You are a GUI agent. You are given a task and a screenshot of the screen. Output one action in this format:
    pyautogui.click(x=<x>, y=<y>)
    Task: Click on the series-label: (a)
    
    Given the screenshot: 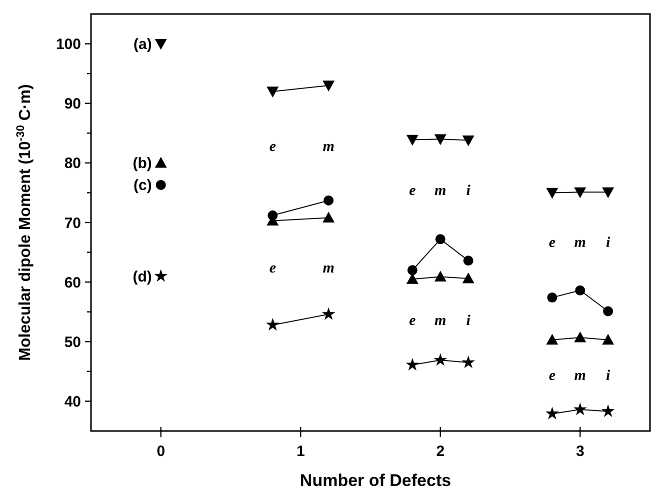 What is the action you would take?
    pyautogui.click(x=143, y=45)
    